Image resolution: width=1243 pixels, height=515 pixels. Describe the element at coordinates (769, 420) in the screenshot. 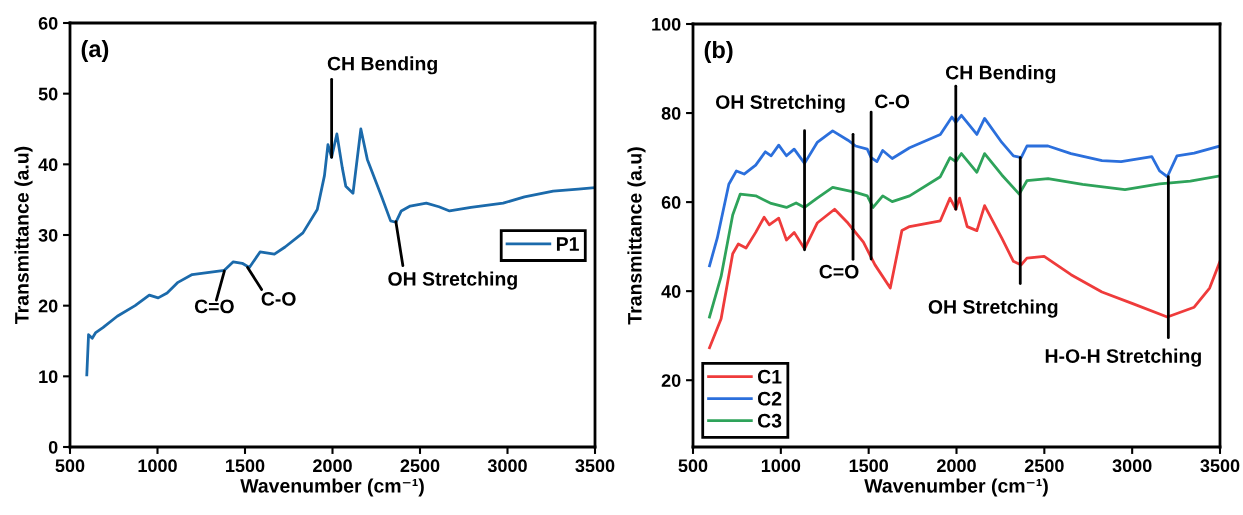

I see `legend-label: C3` at that location.